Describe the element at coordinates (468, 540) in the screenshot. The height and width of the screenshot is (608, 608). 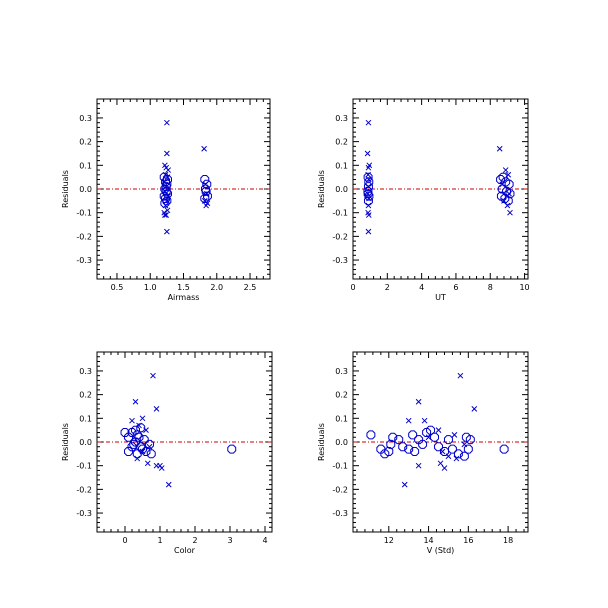
I see `x-tick-label: 16` at that location.